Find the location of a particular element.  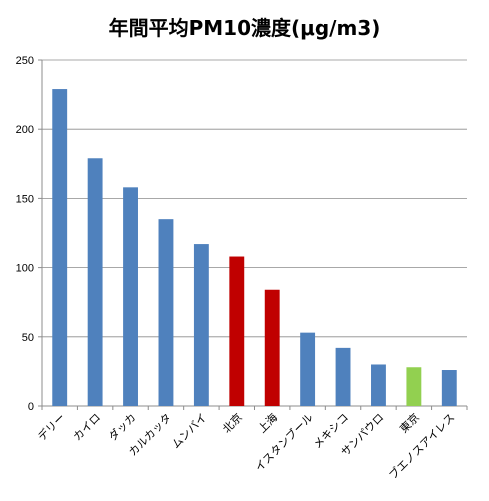

category-label: ダッカ is located at coordinates (121, 426).